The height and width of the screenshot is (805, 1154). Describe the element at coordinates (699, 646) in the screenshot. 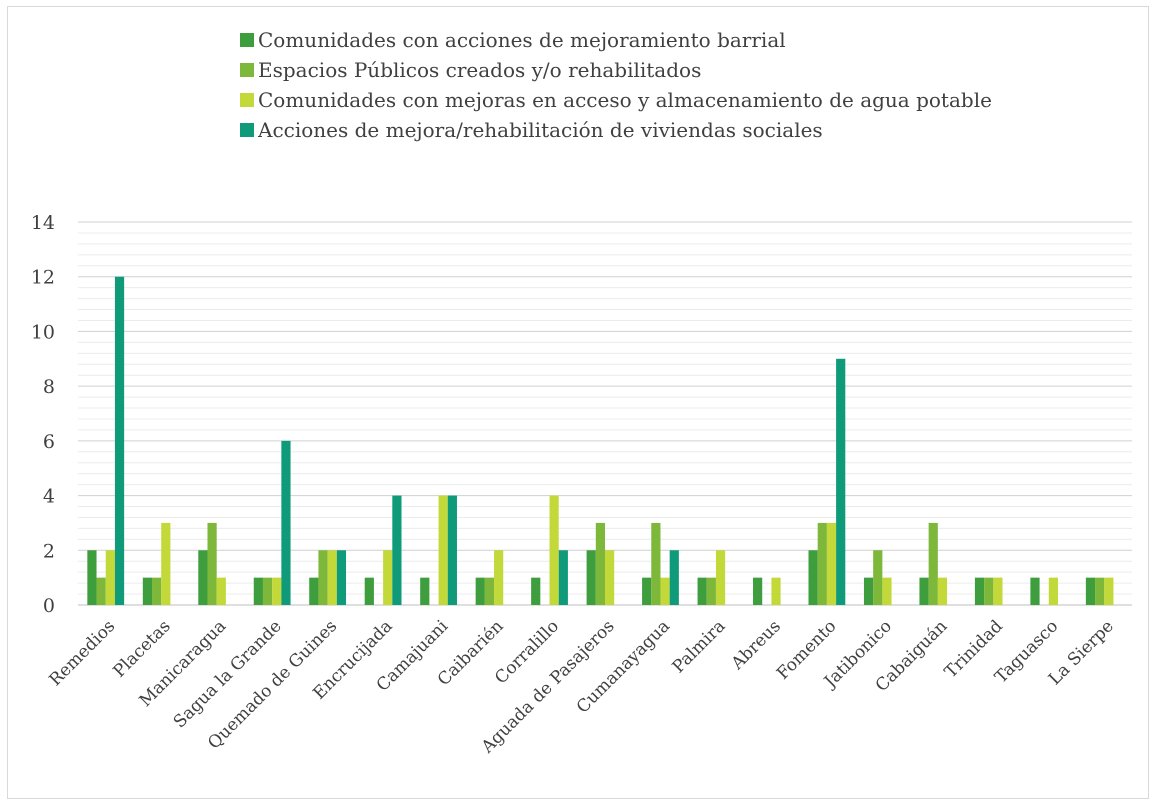

I see `x-tick-label-palmira: Palmira` at that location.